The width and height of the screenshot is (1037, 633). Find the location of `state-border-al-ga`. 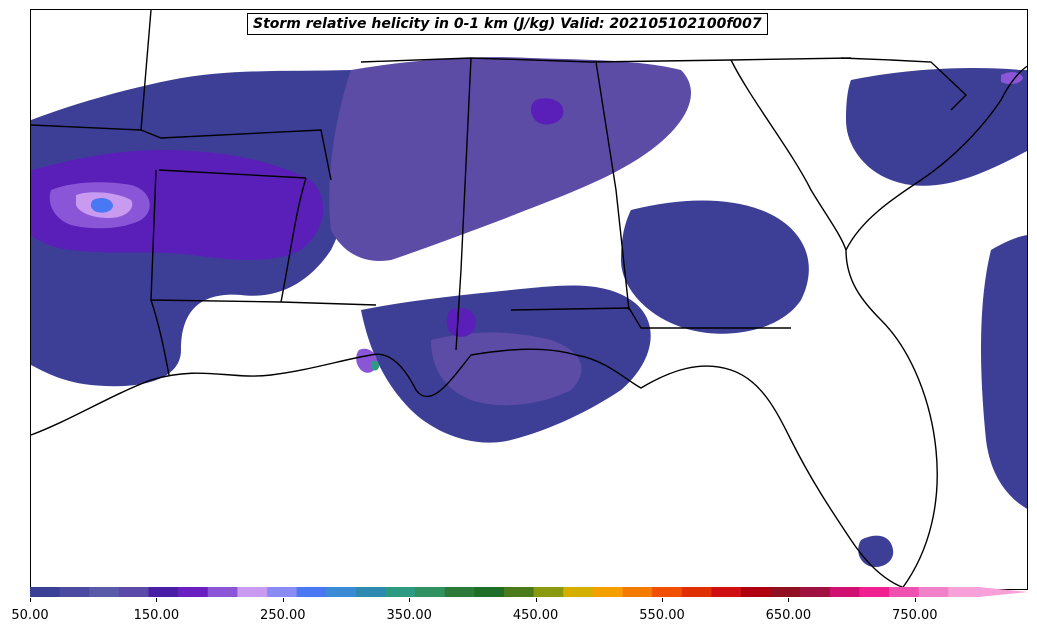

state-border-al-ga is located at coordinates (612, 186).